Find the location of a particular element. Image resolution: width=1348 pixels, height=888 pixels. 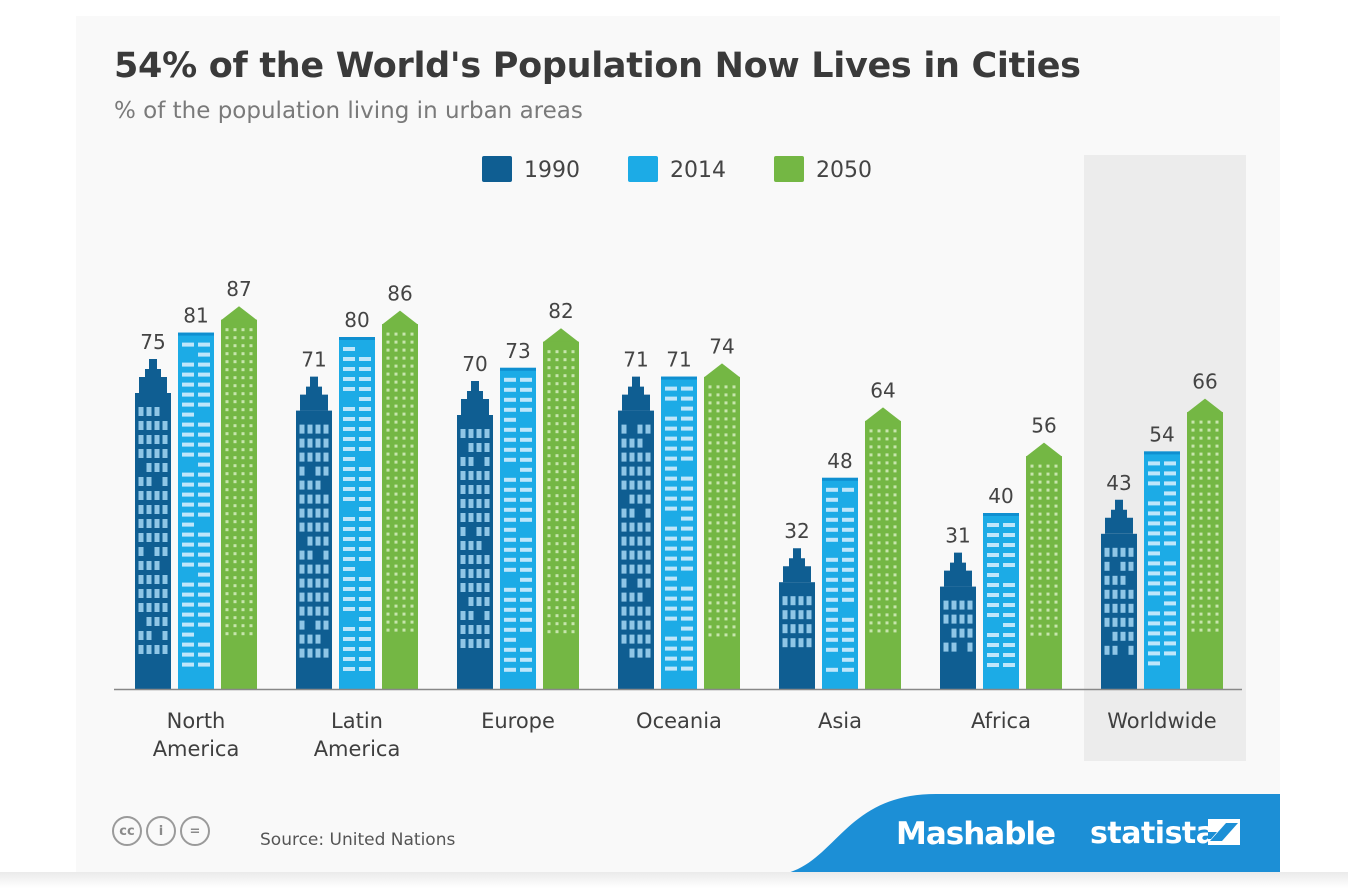

statista-logo: statista is located at coordinates (1153, 833).